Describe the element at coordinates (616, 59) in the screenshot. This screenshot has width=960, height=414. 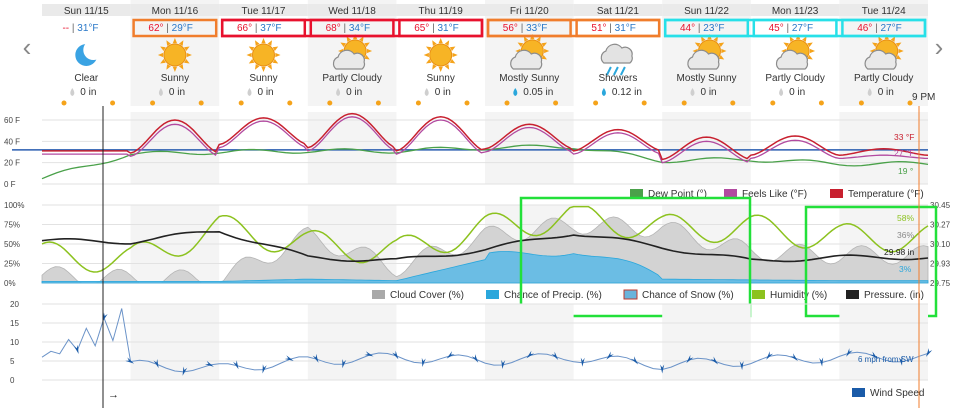
I see `showers-icon` at that location.